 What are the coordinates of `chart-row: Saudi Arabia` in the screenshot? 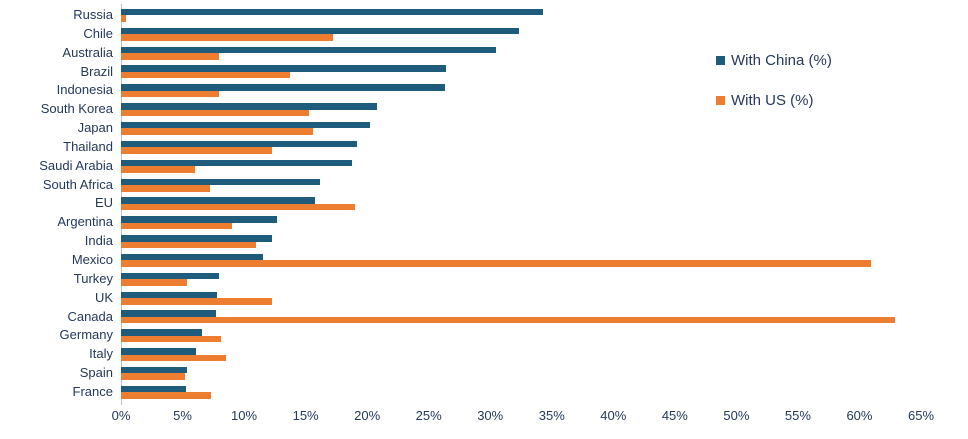 It's located at (460, 166).